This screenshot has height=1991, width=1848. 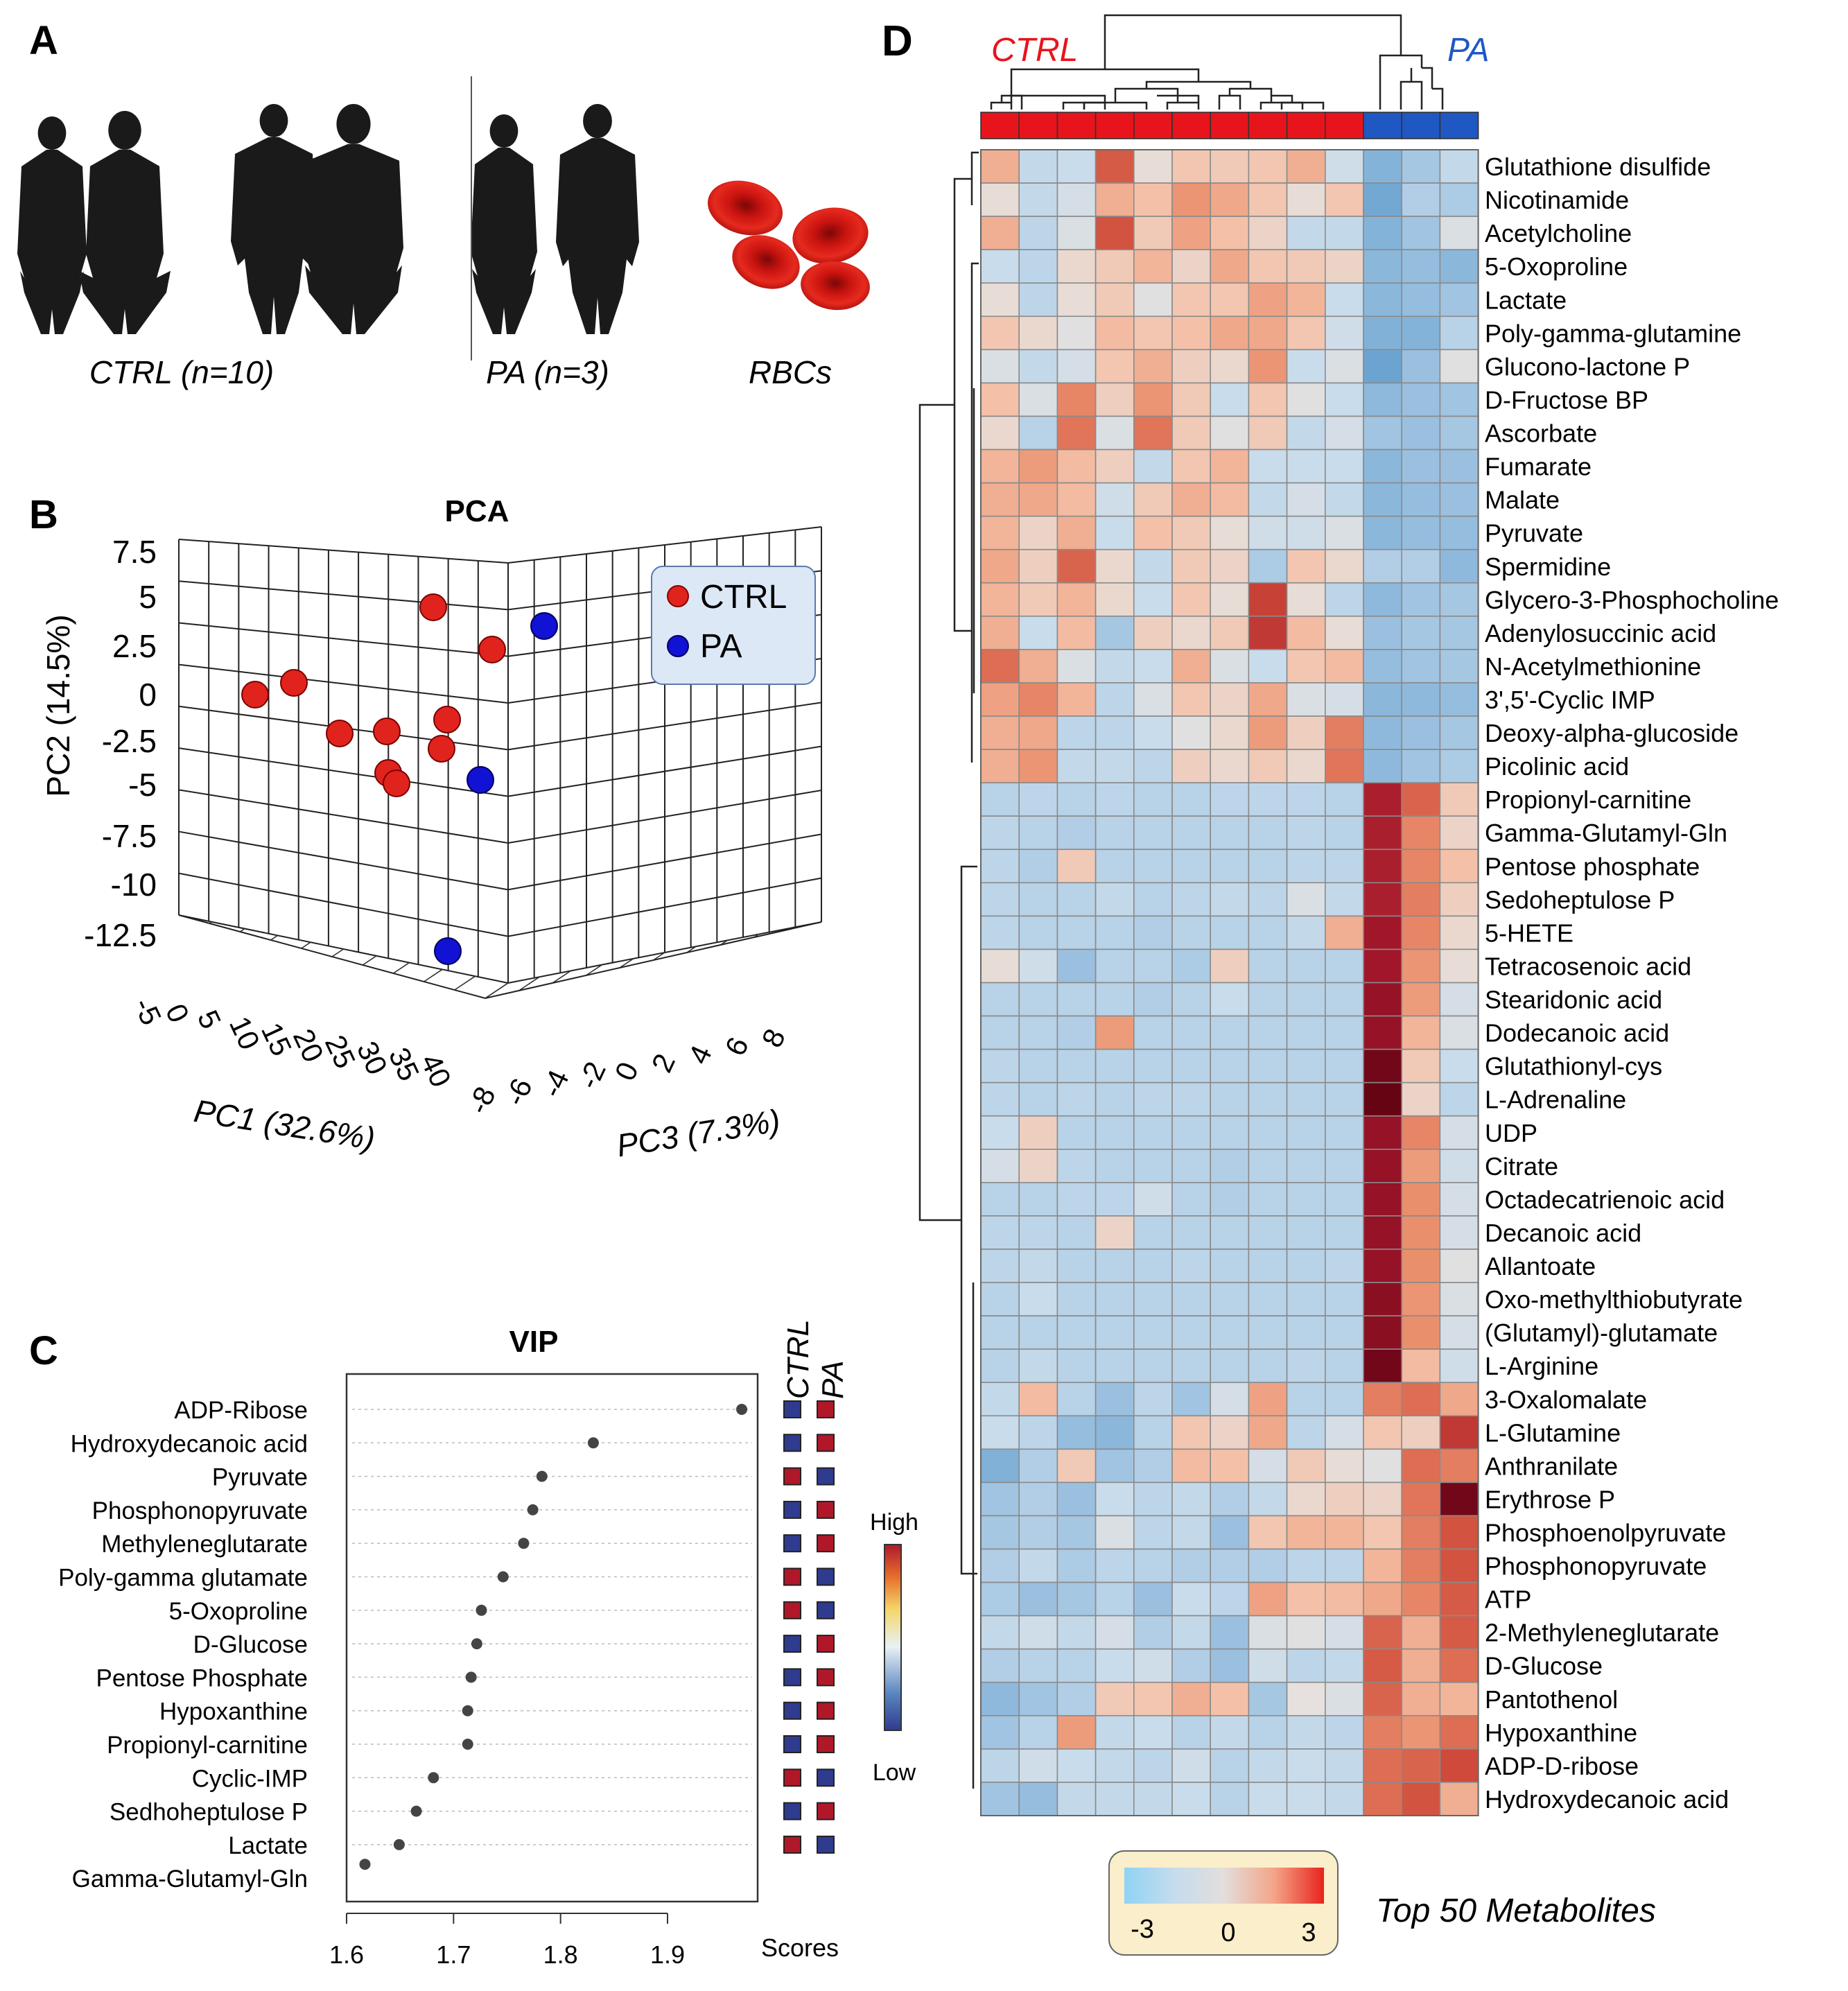 What do you see at coordinates (148, 695) in the screenshot?
I see `pca-y-tick-label: 0` at bounding box center [148, 695].